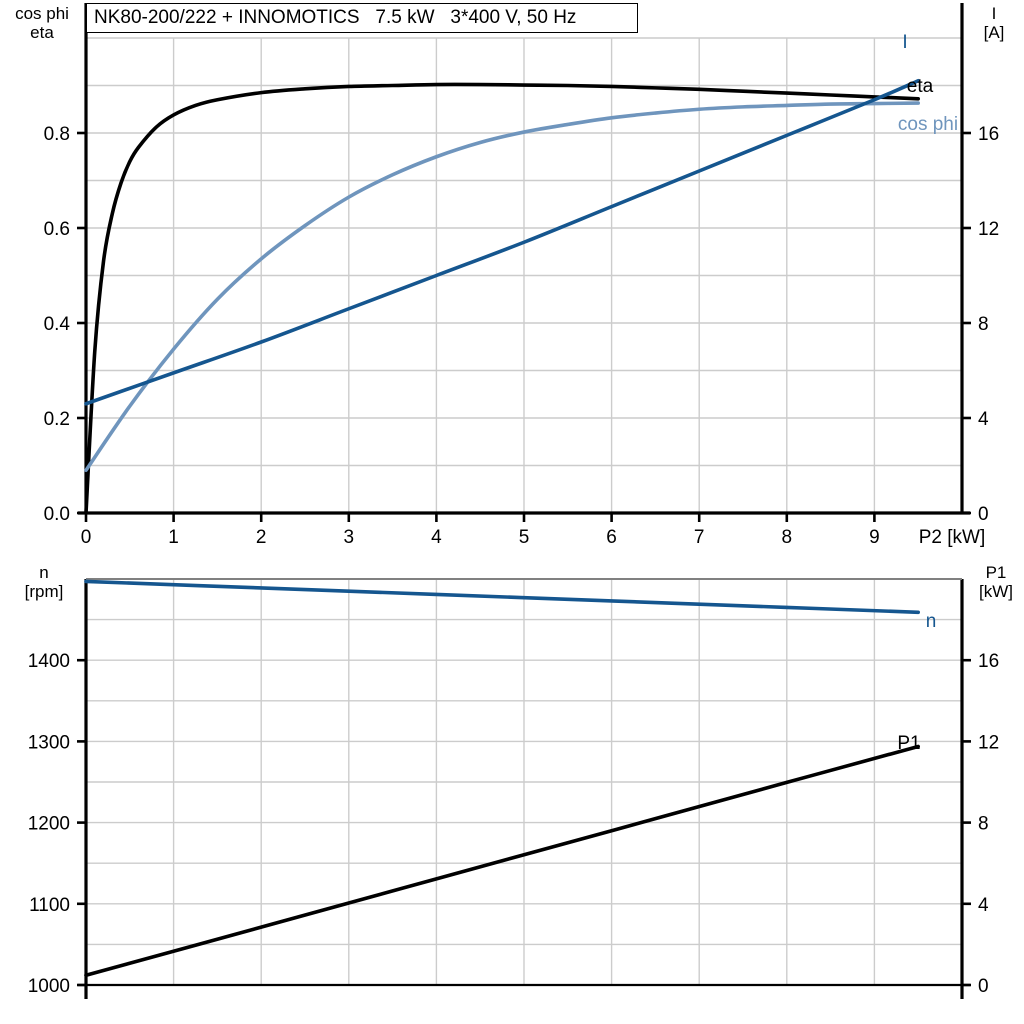 The width and height of the screenshot is (1024, 1024). I want to click on top-x-tick-label: 7, so click(699, 537).